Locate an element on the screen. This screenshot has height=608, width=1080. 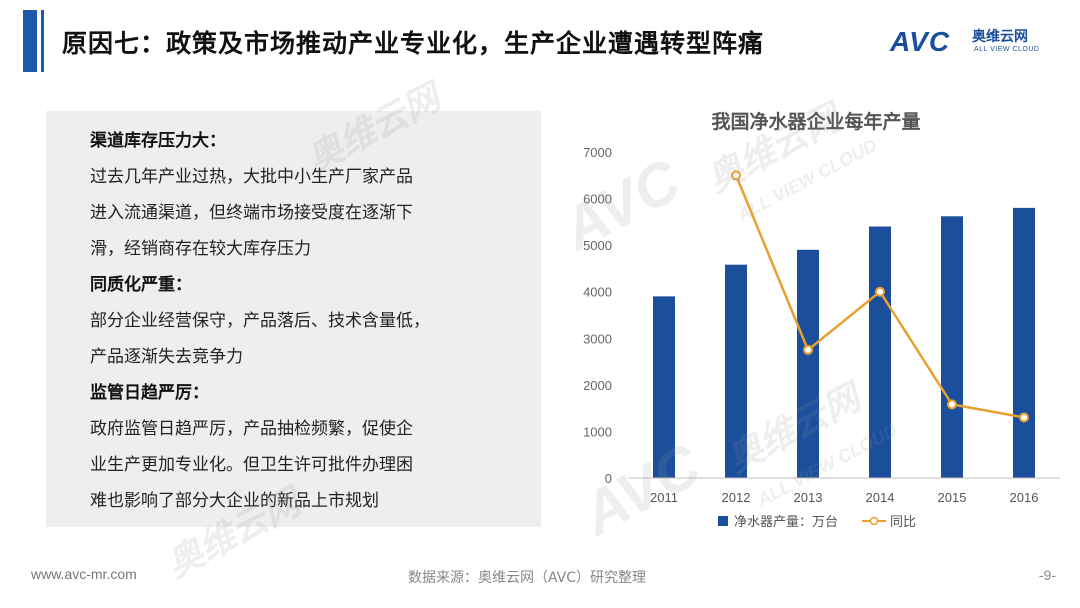
x-tick-label: 2012 is located at coordinates (736, 497).